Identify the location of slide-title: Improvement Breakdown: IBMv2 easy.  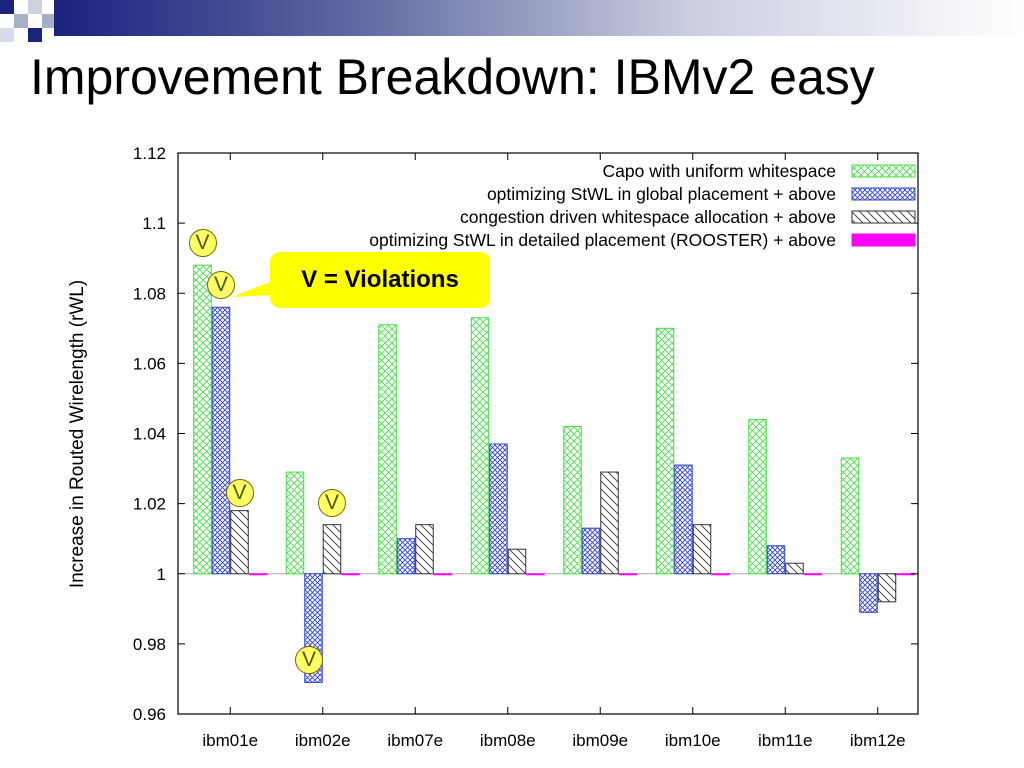
(452, 77).